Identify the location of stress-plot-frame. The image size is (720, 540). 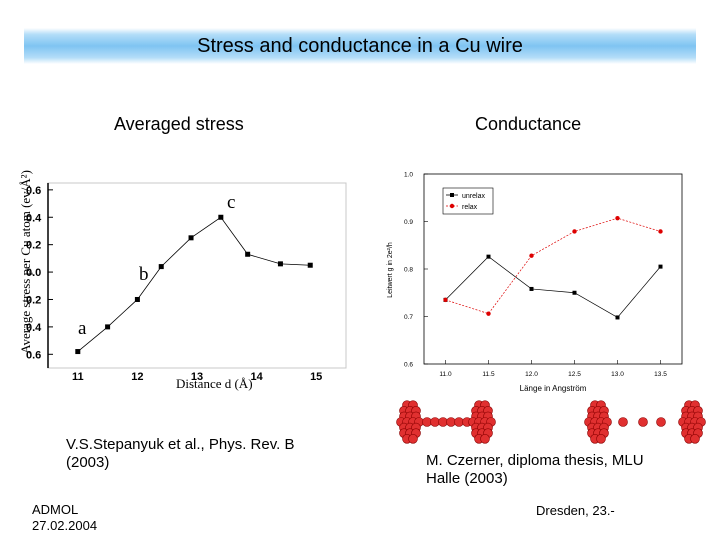
(197, 275).